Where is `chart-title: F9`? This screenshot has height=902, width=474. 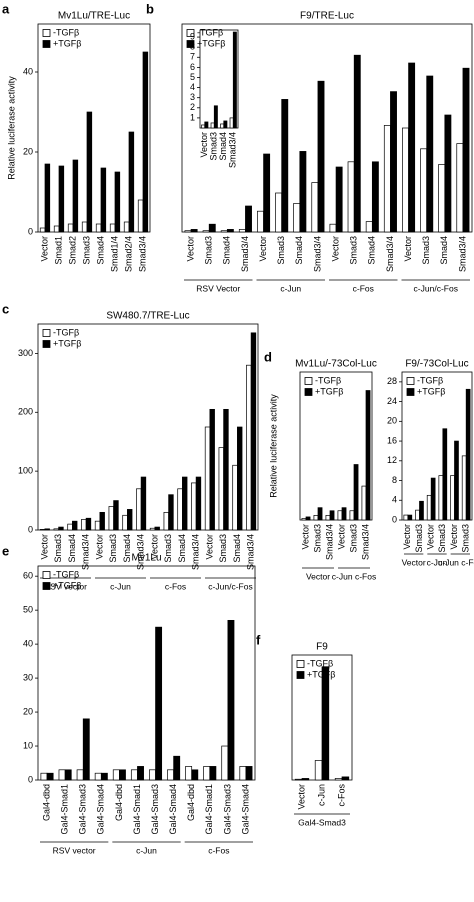 chart-title: F9 is located at coordinates (322, 647).